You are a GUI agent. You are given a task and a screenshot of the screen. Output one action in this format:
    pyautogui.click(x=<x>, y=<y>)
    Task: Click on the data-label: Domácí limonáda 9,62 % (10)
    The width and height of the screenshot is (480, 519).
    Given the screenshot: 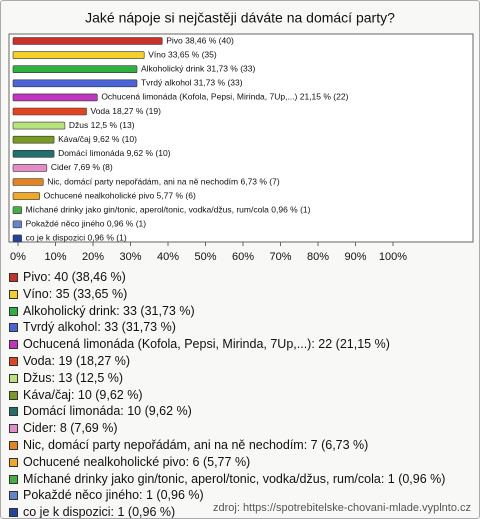 What is the action you would take?
    pyautogui.click(x=114, y=153)
    